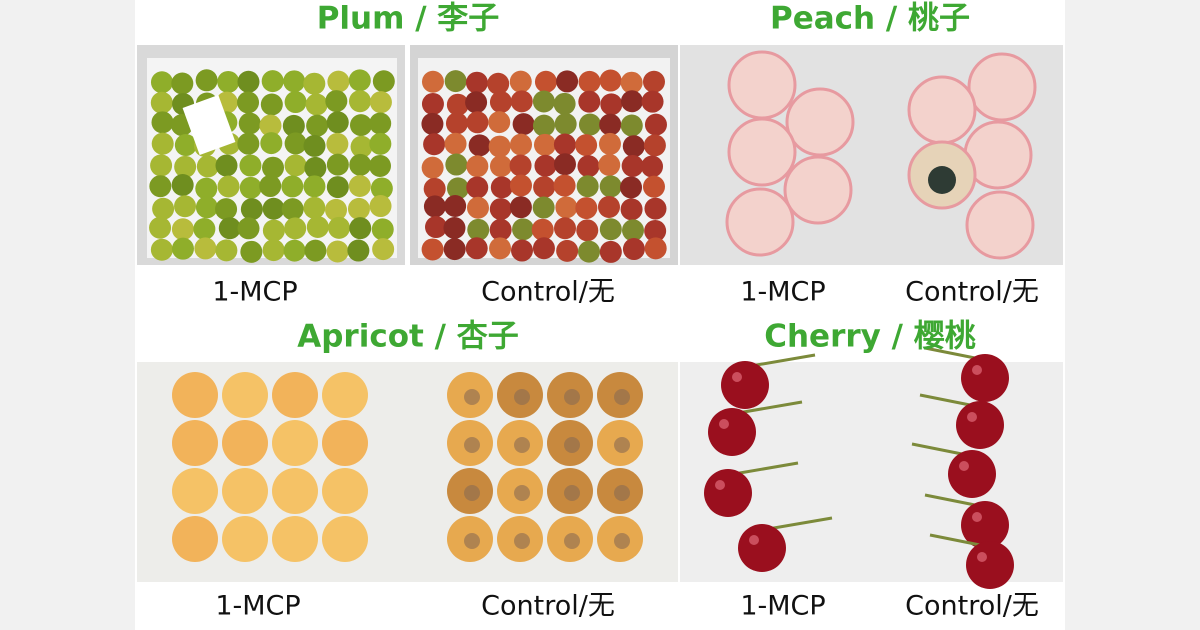  What do you see at coordinates (209, 125) in the screenshot?
I see `plum-tag` at bounding box center [209, 125].